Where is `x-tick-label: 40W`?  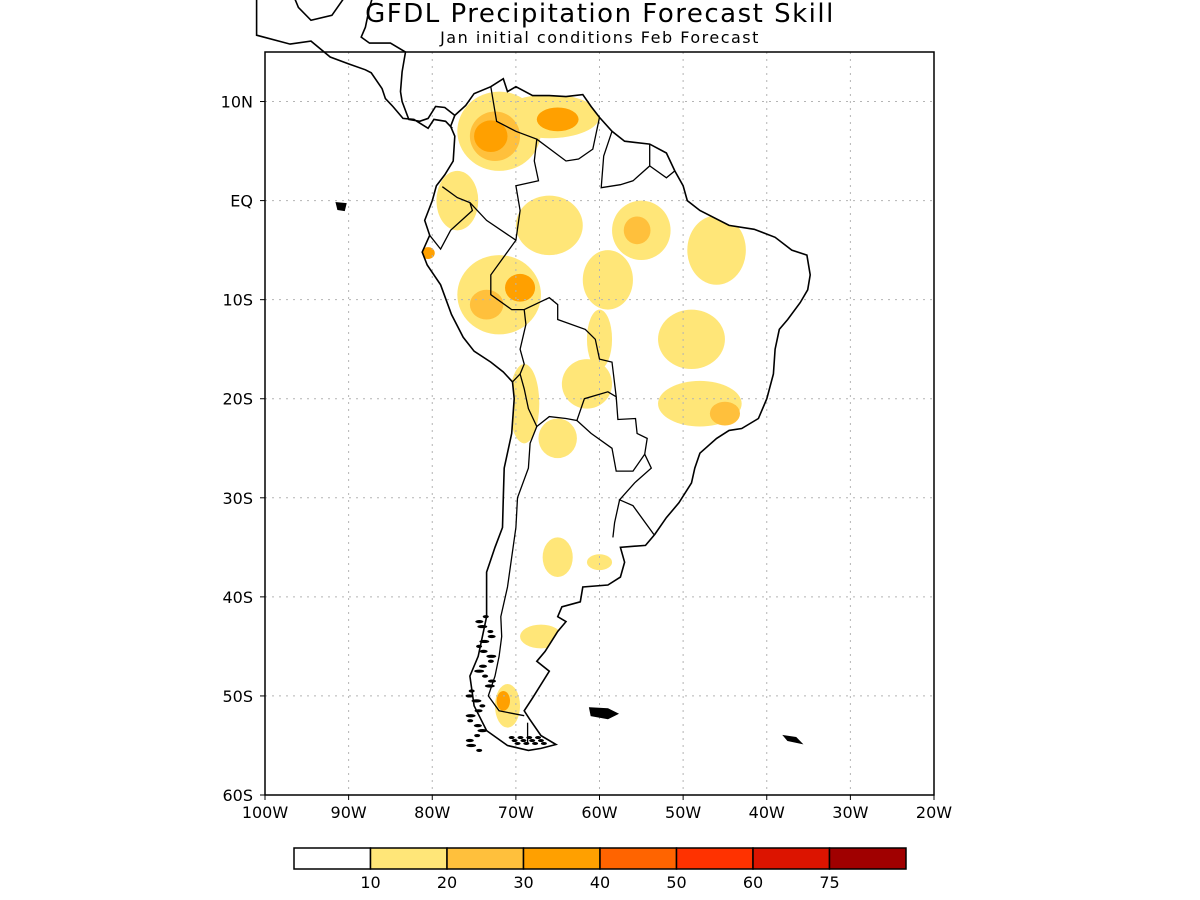 x-tick-label: 40W is located at coordinates (767, 812).